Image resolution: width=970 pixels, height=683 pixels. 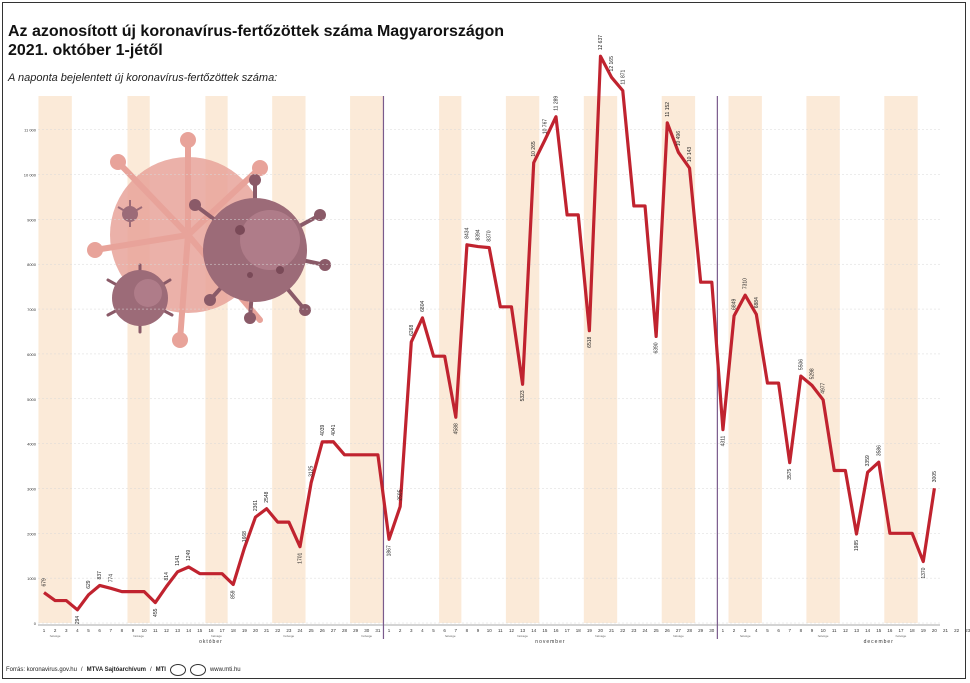 I want to click on x-tick-label: 16, so click(x=556, y=630).